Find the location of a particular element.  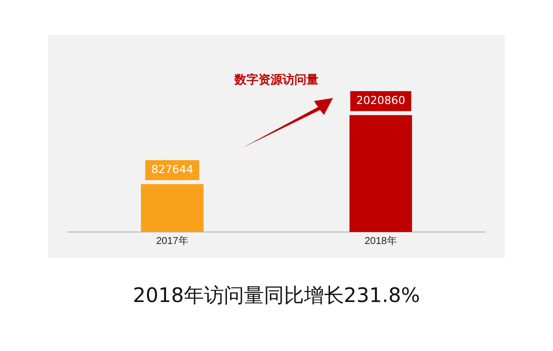

data-label: 827644 is located at coordinates (172, 169).